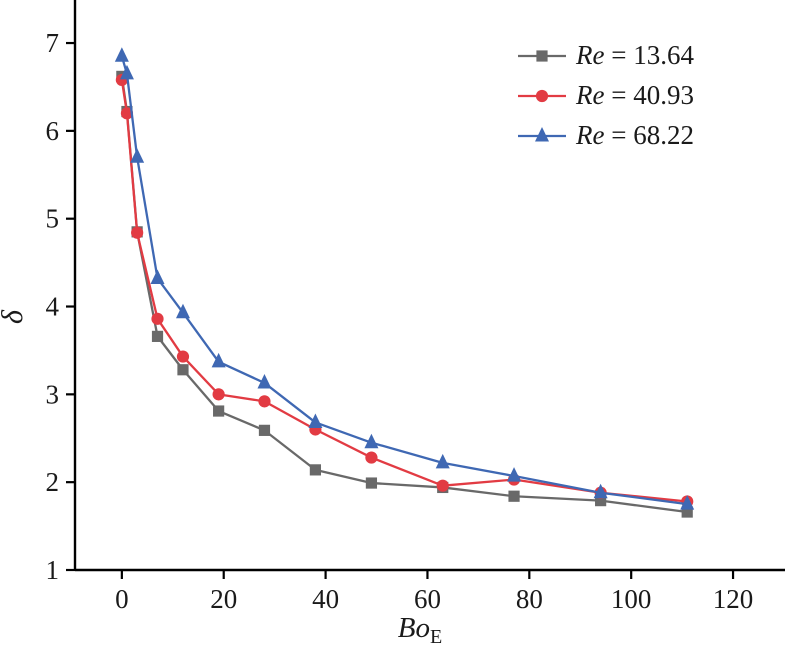 This screenshot has height=654, width=785. Describe the element at coordinates (53, 219) in the screenshot. I see `y-tick-label: 5` at that location.